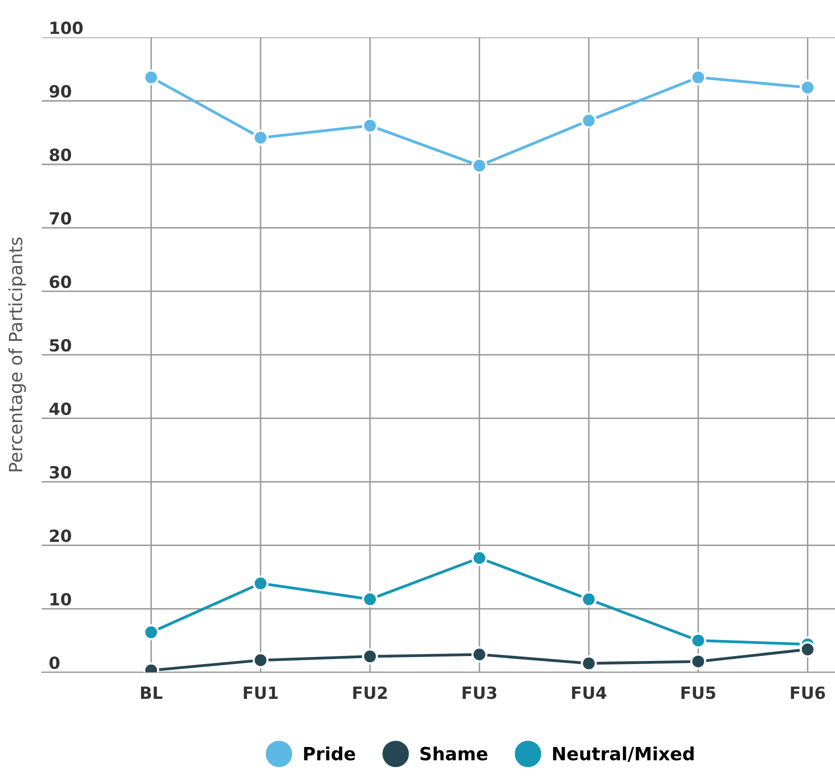 This screenshot has width=835, height=779. What do you see at coordinates (151, 692) in the screenshot?
I see `x-tick-label: BL` at bounding box center [151, 692].